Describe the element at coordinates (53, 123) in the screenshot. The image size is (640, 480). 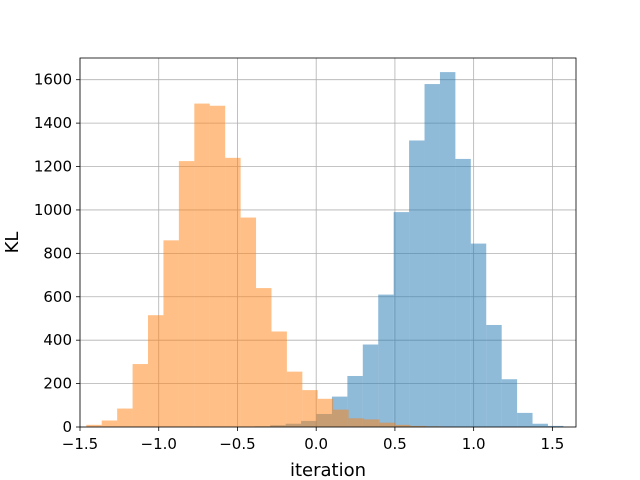
I see `y-tick-label: 1400` at that location.